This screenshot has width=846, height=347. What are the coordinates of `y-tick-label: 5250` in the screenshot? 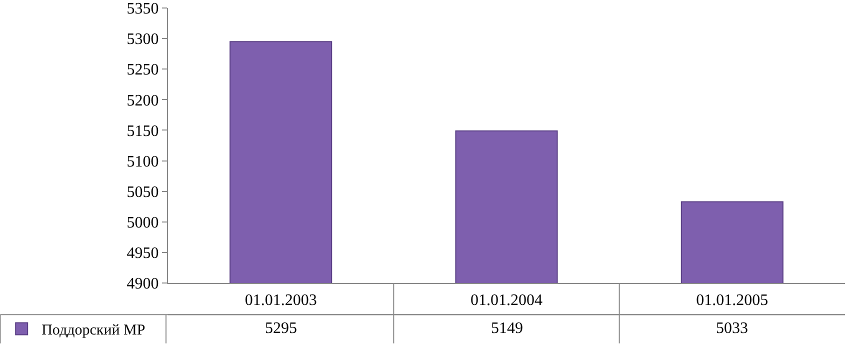 It's located at (142, 70).